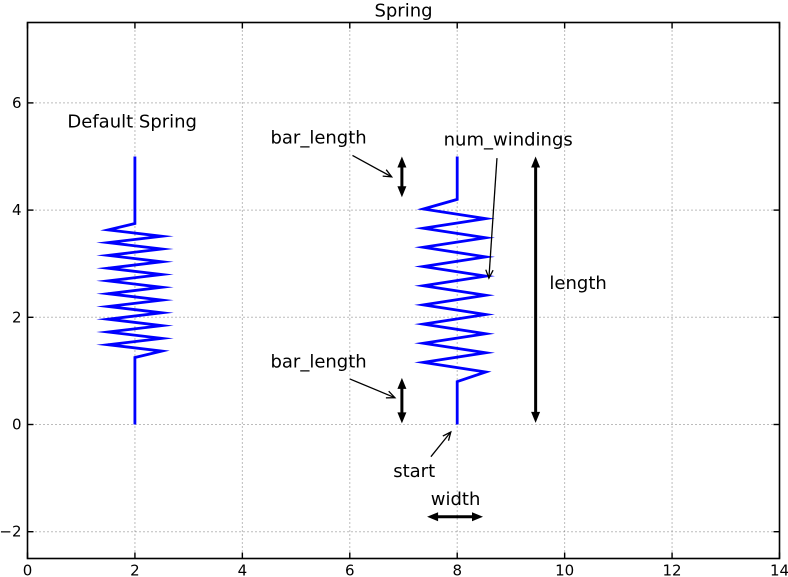  Describe the element at coordinates (11, 532) in the screenshot. I see `y-tick-label--2: −2` at that location.